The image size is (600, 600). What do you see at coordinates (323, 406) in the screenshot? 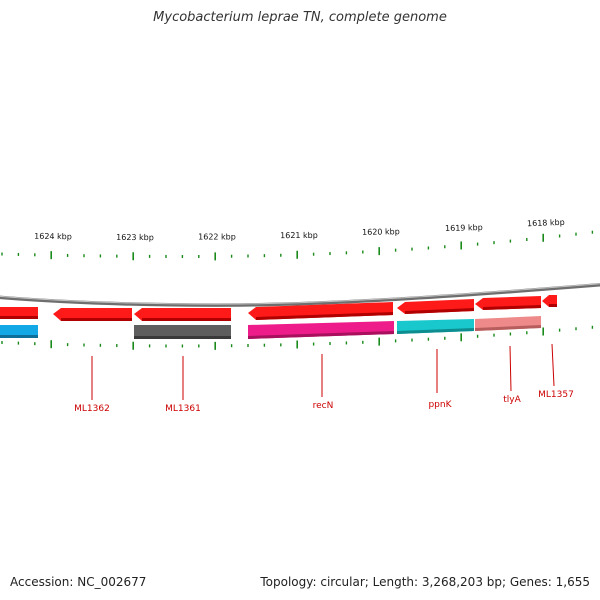
I see `gene-label-recN: recN` at bounding box center [323, 406].